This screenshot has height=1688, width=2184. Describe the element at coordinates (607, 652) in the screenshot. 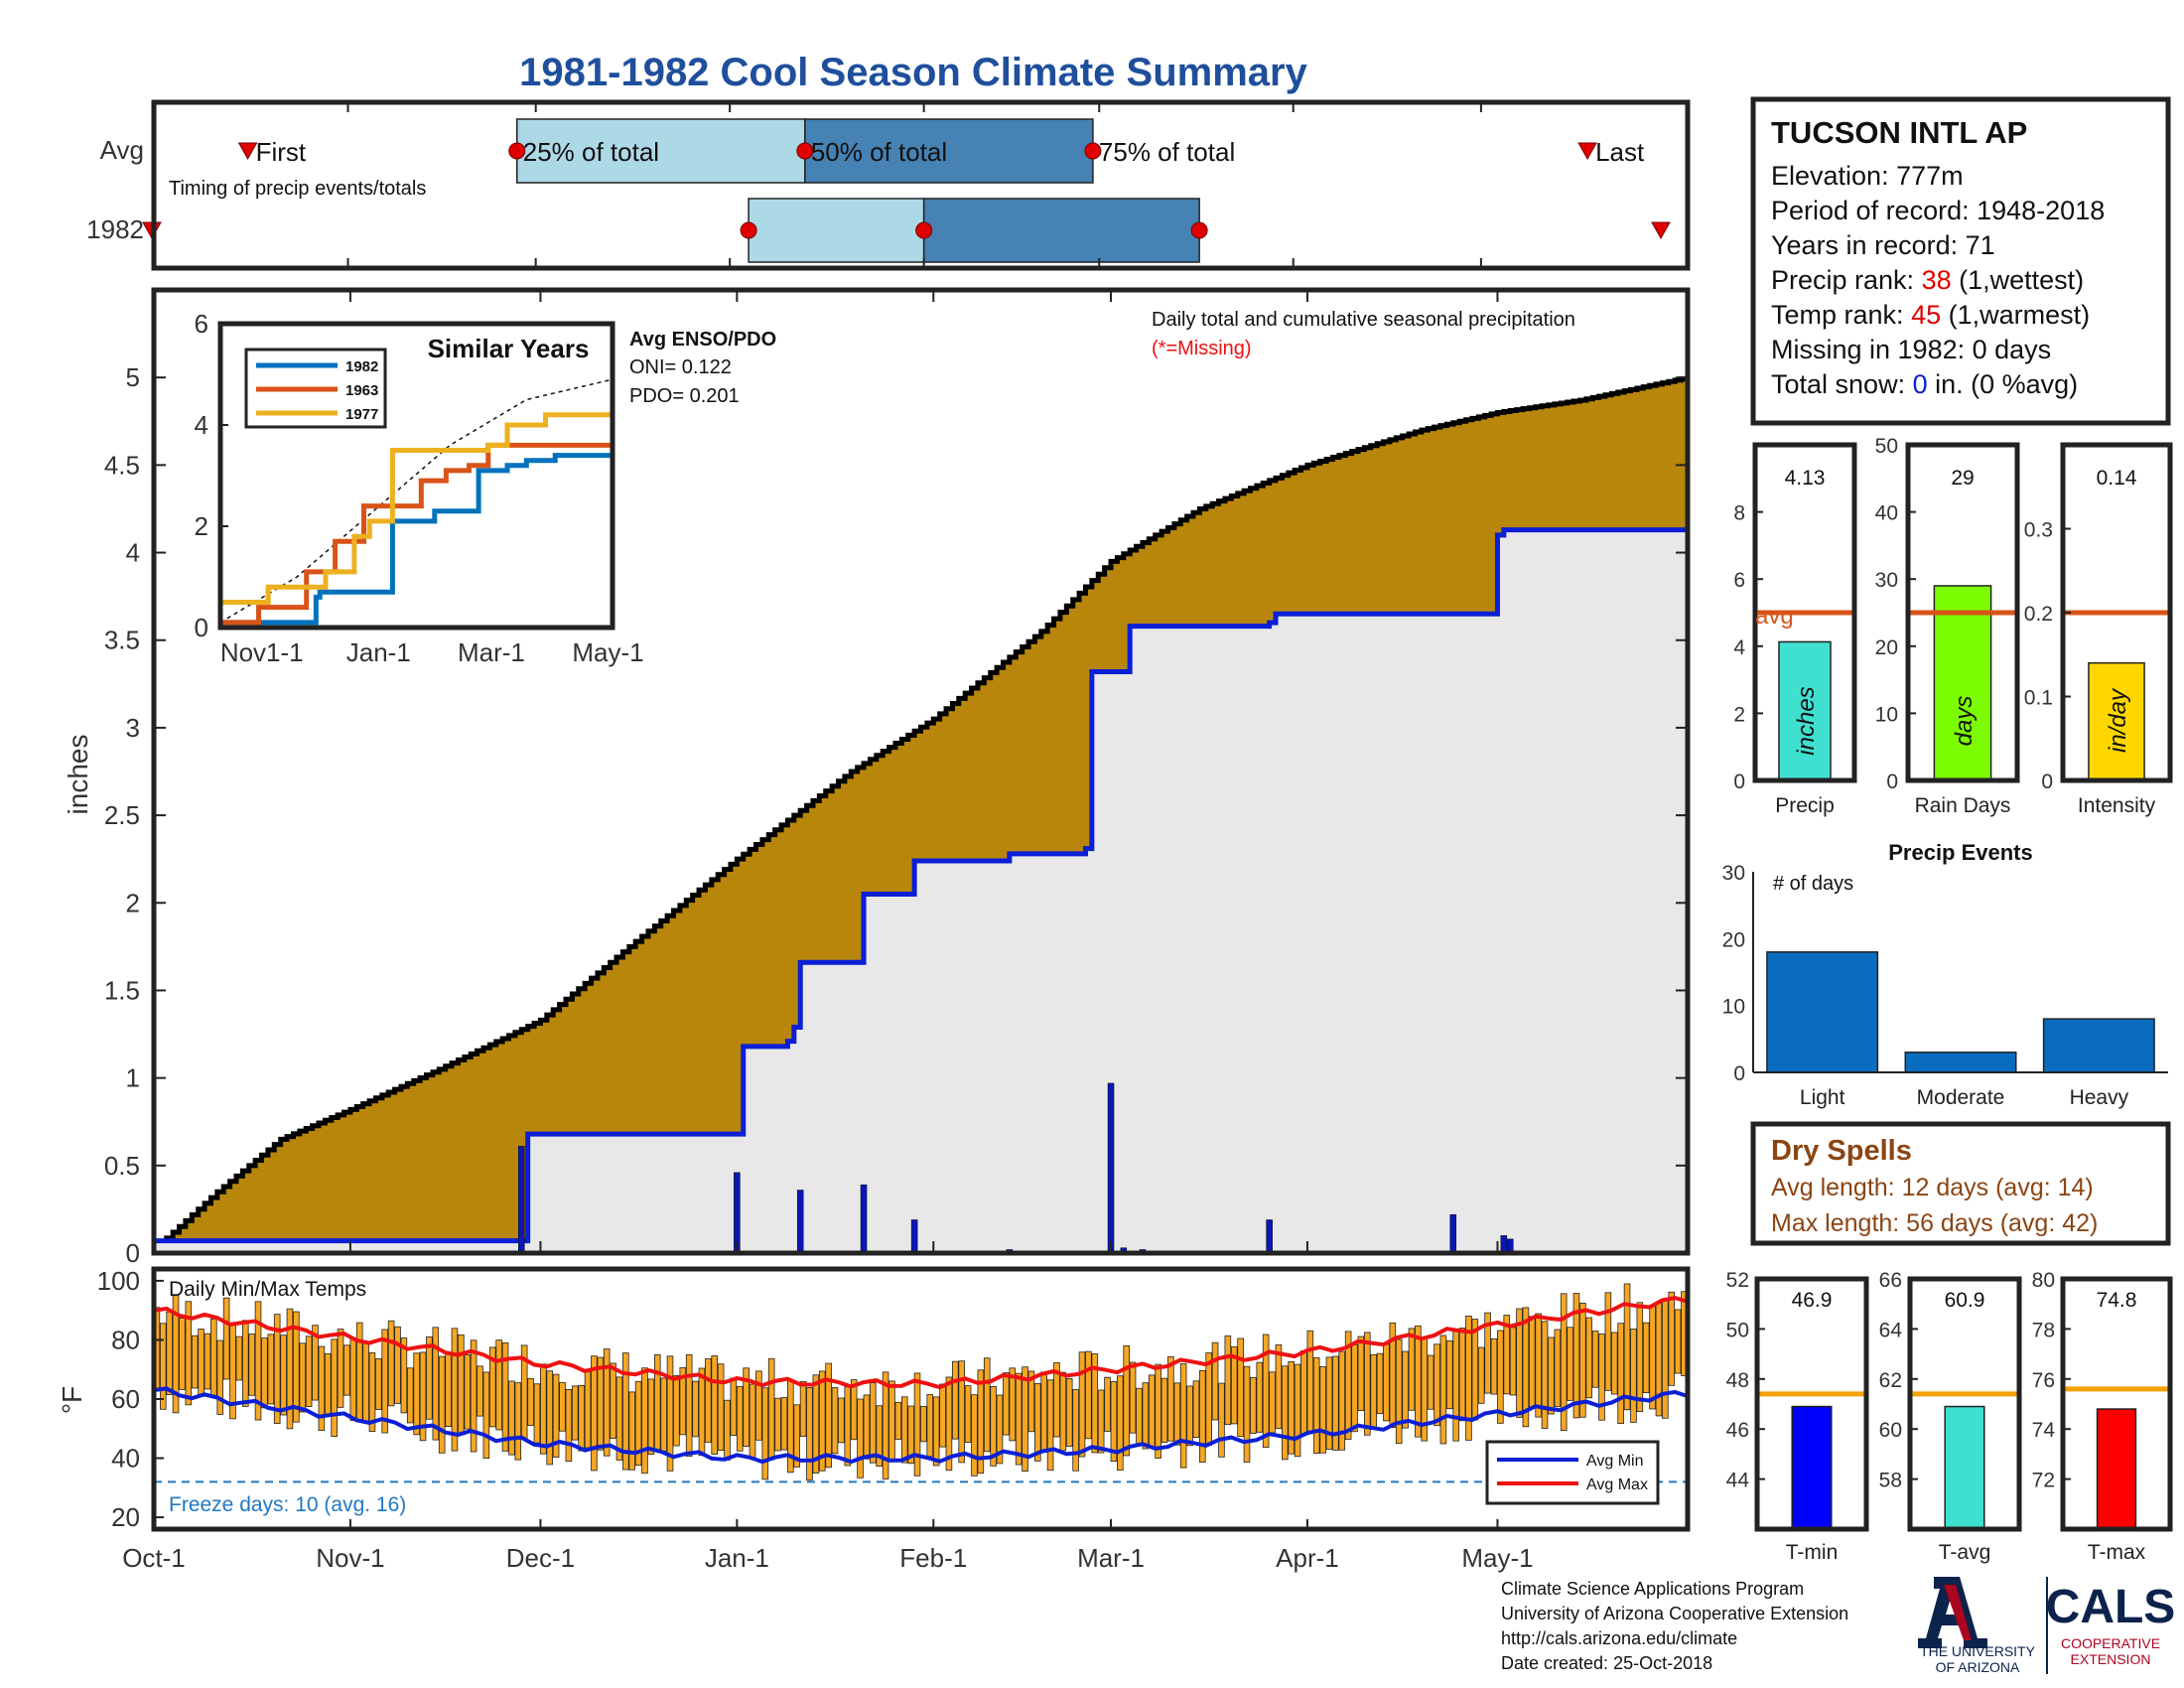

I see `inset-x-tick-label: May-1` at that location.